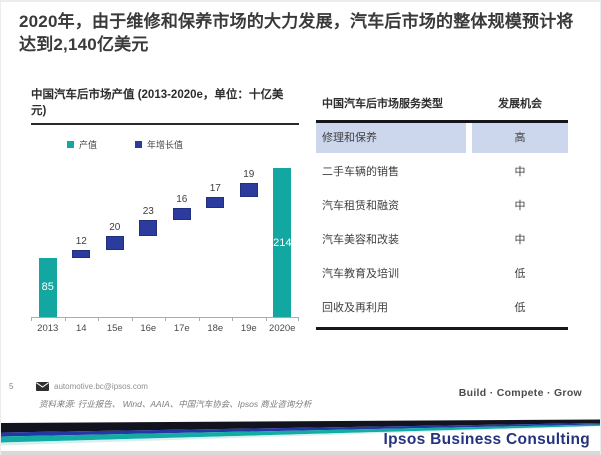 The height and width of the screenshot is (455, 601). I want to click on bottom-edge-strip, so click(300, 453).